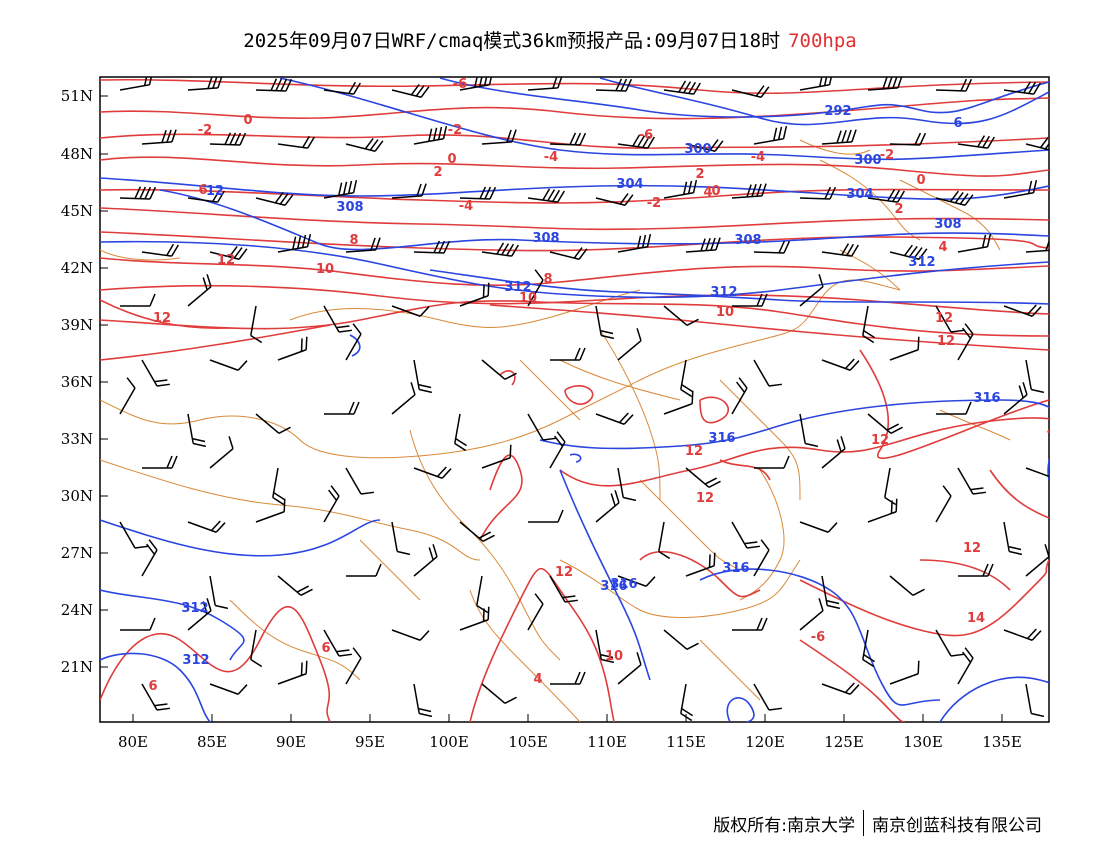 This screenshot has height=850, width=1100. I want to click on lat-tick-label: 24N, so click(77, 610).